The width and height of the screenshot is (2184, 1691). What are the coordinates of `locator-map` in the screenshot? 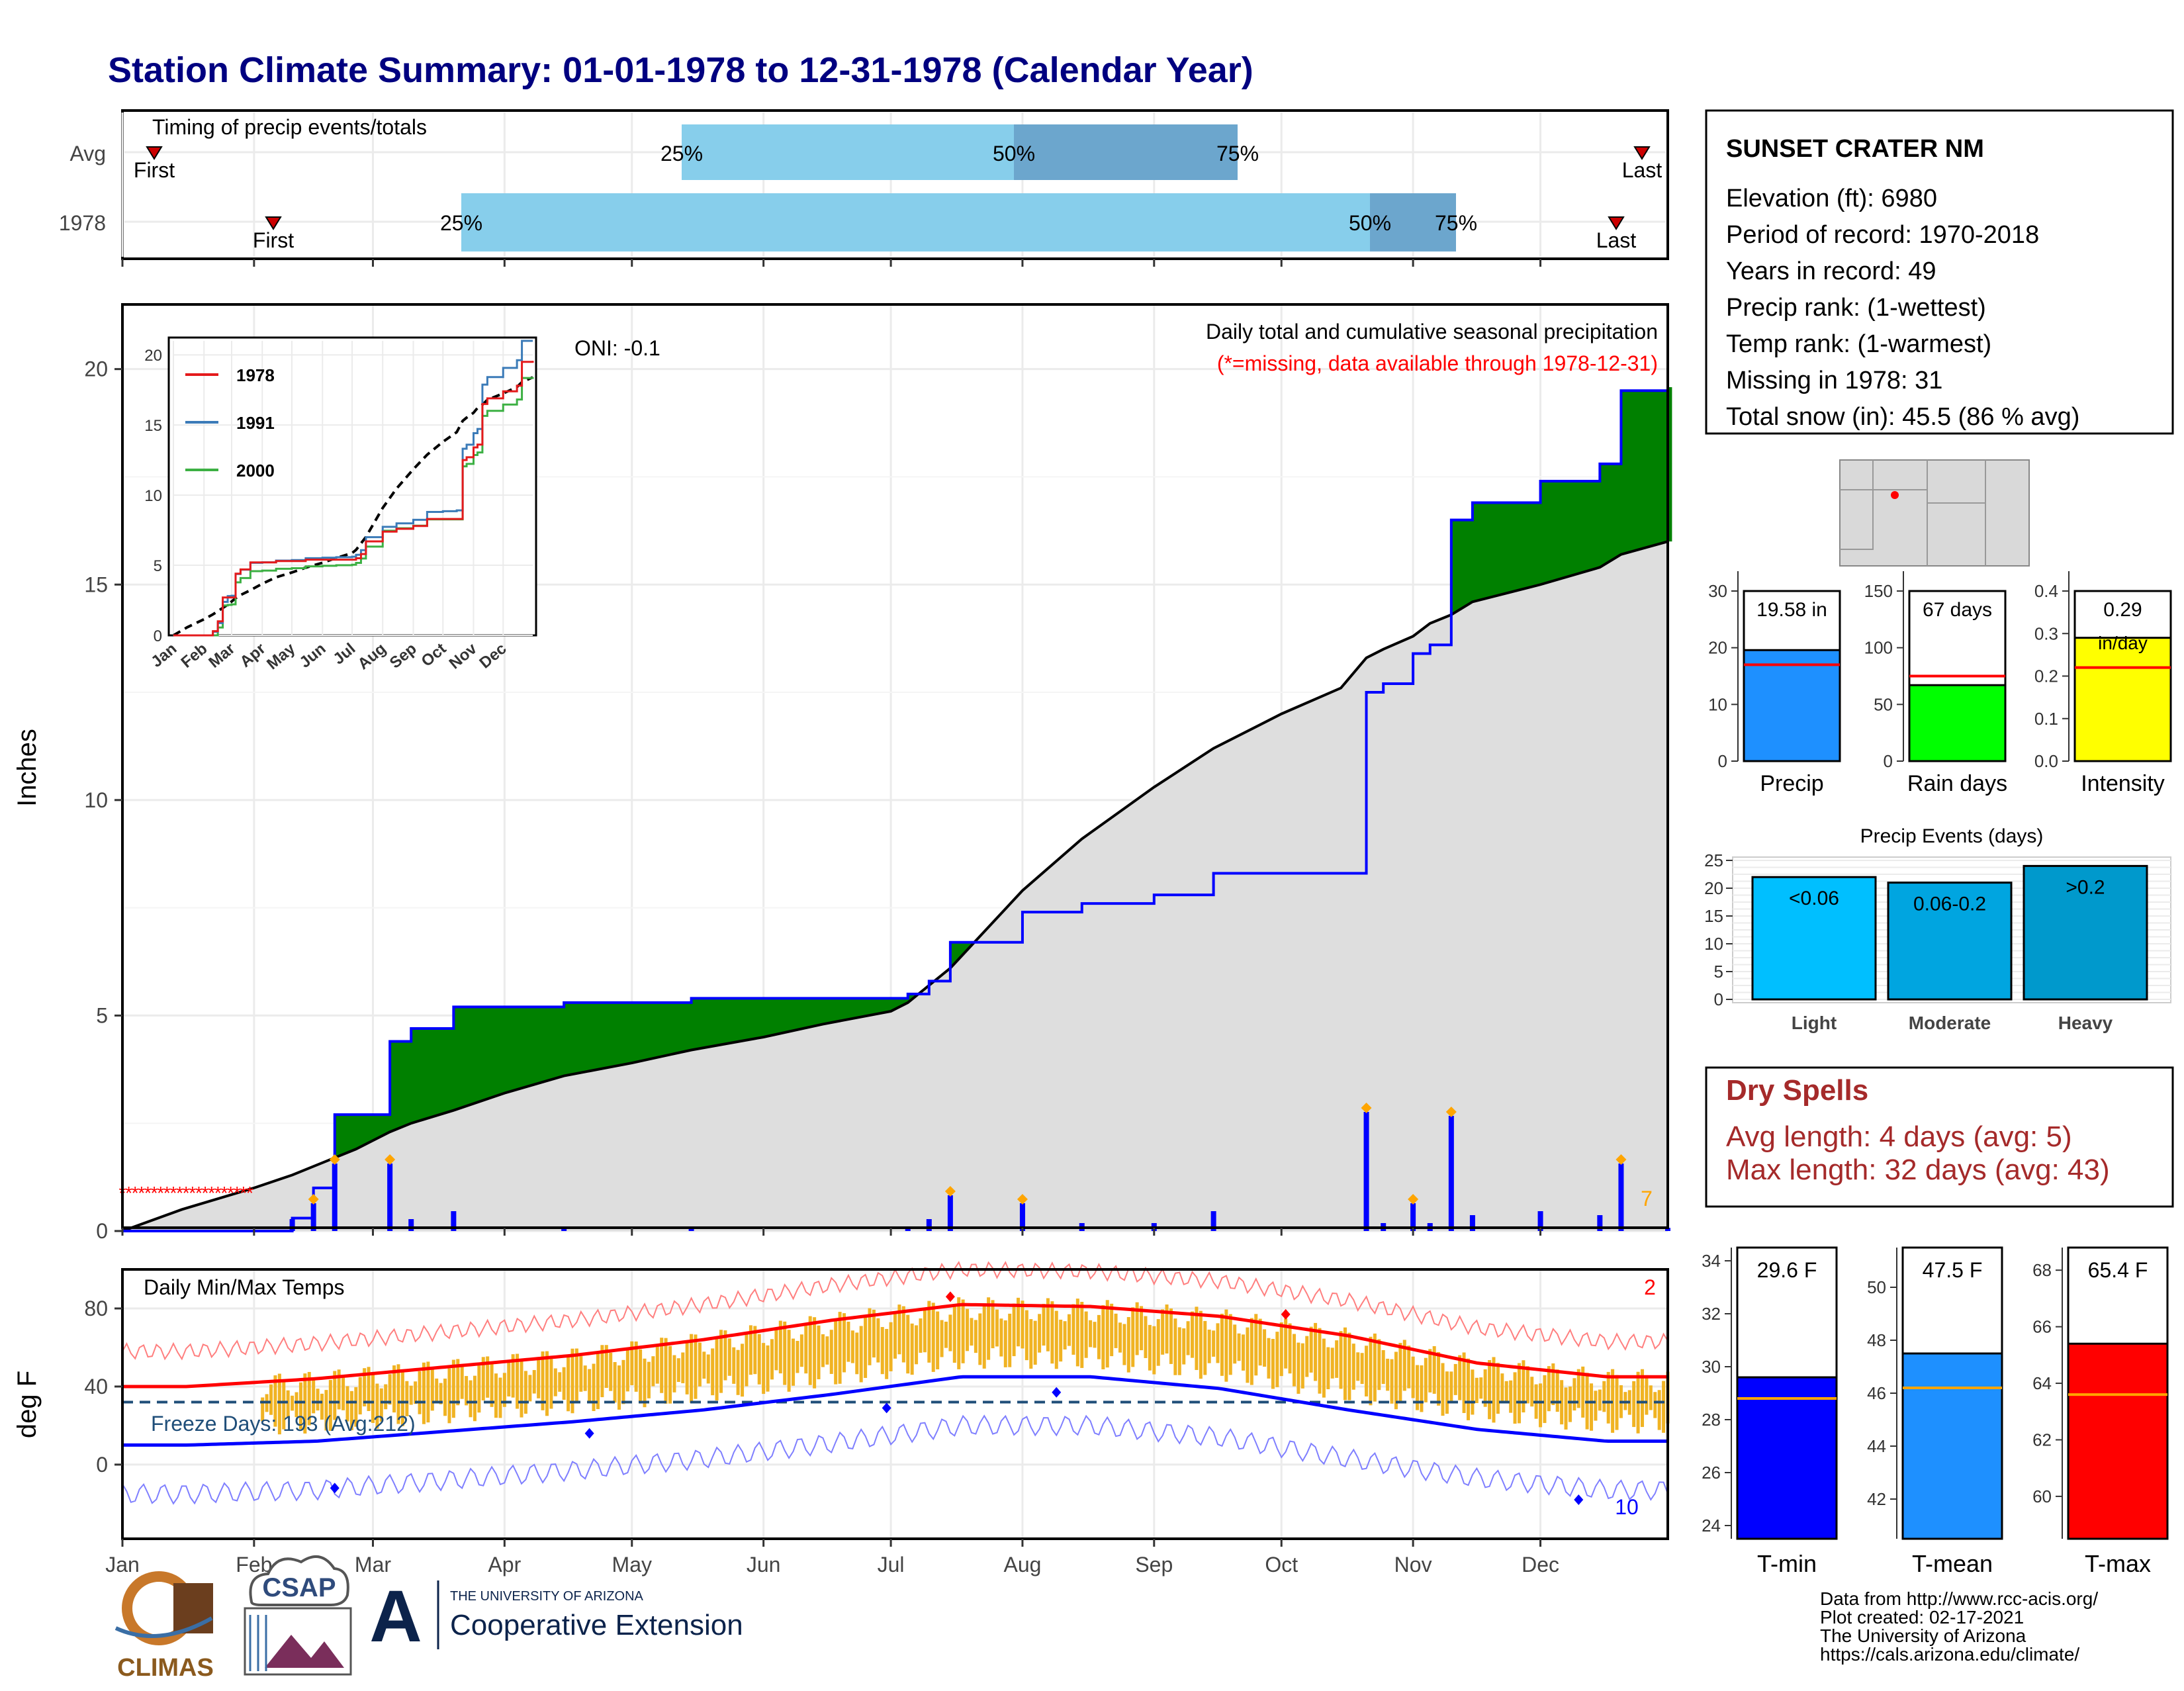 It's located at (1934, 513).